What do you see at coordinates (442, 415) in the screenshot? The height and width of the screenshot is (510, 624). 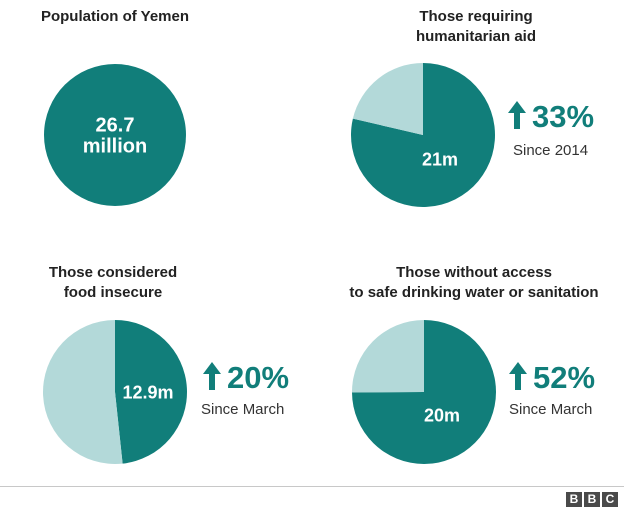 I see `slice-label: 20m` at bounding box center [442, 415].